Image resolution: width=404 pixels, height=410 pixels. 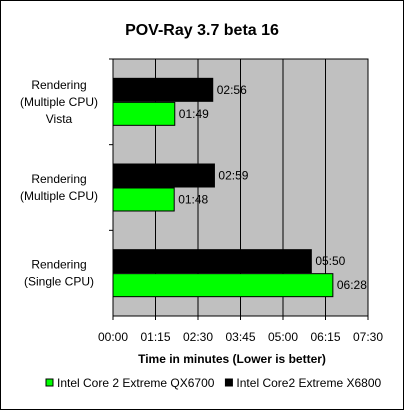 What do you see at coordinates (155, 337) in the screenshot?
I see `x-tick-label: 01:15` at bounding box center [155, 337].